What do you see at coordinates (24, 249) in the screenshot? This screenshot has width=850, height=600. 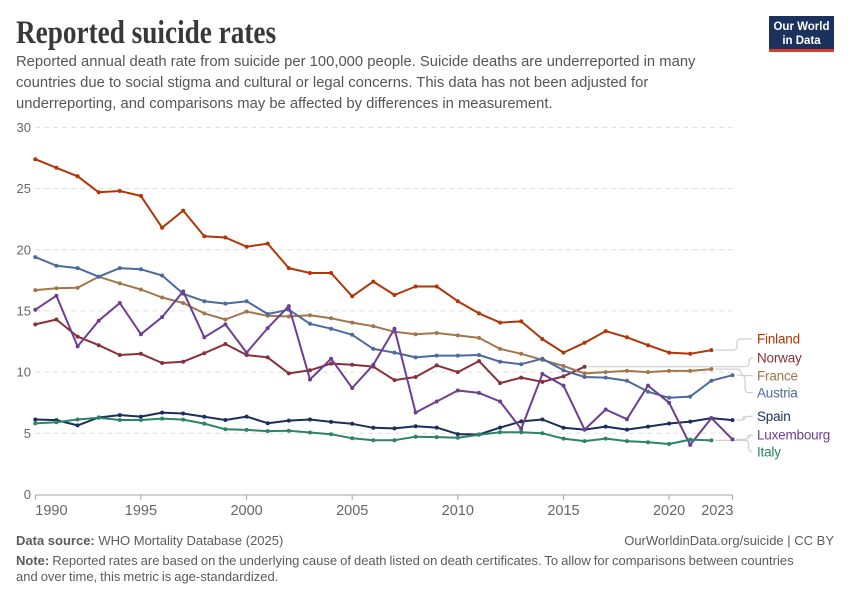 I see `svg-text: 20` at bounding box center [24, 249].